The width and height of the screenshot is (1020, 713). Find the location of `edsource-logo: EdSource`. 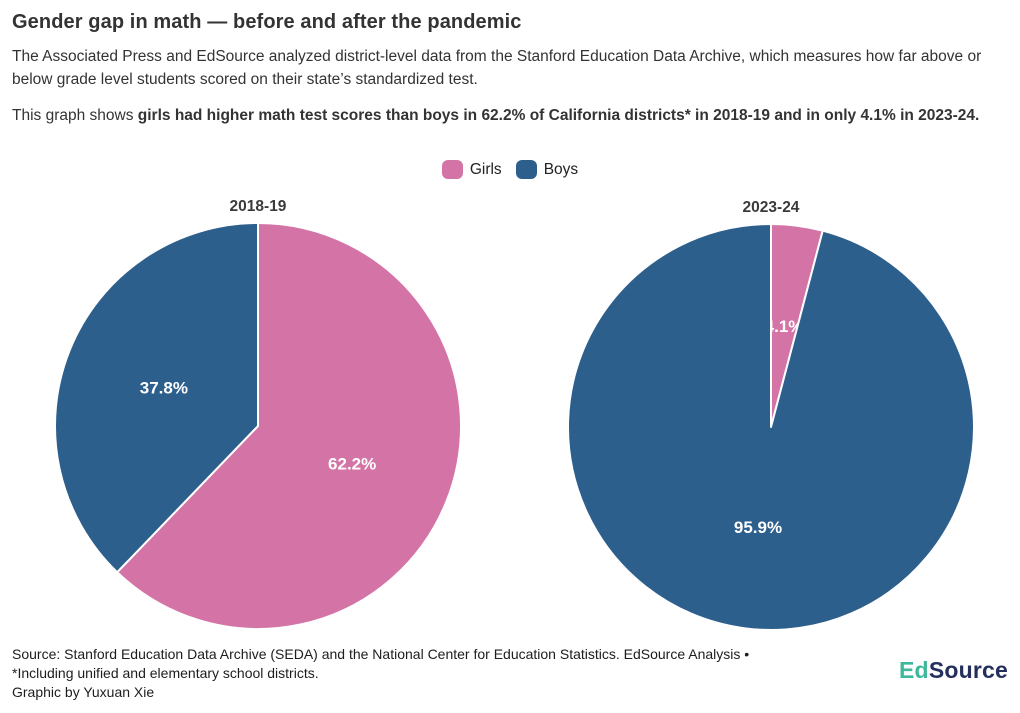

edsource-logo: EdSource is located at coordinates (953, 670).